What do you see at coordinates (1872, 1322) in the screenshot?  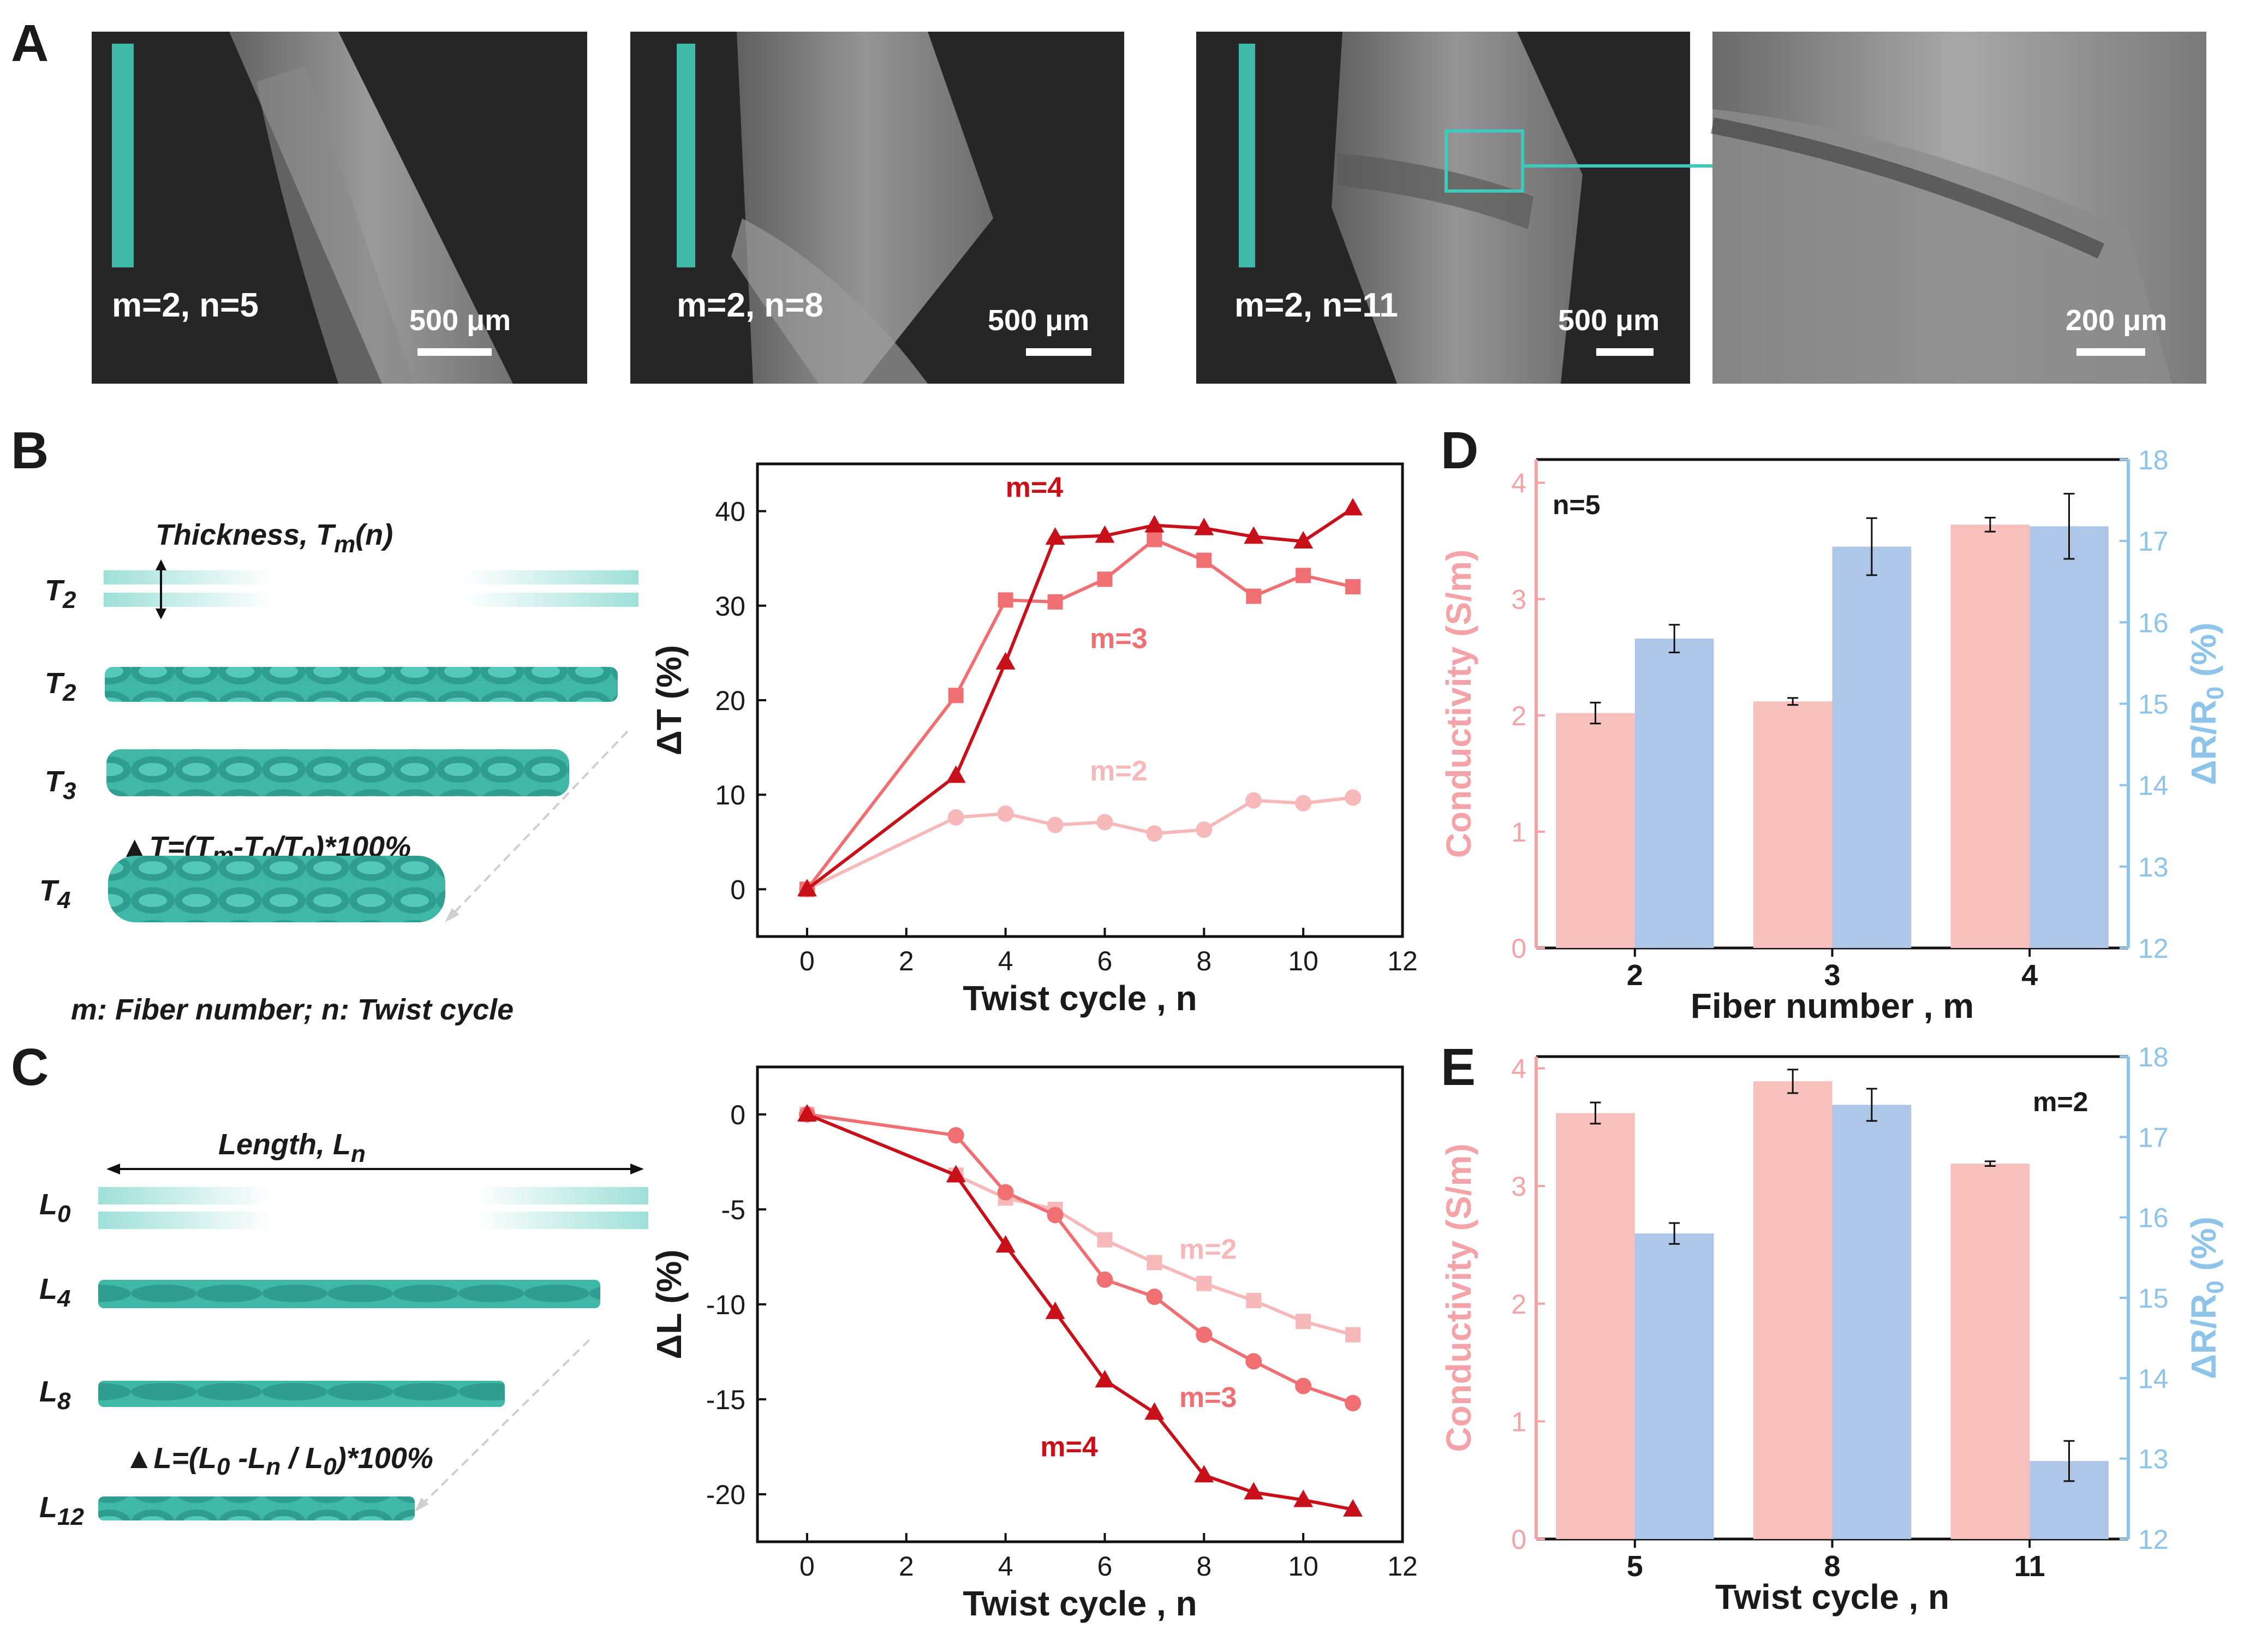 I see `bar-resistance` at bounding box center [1872, 1322].